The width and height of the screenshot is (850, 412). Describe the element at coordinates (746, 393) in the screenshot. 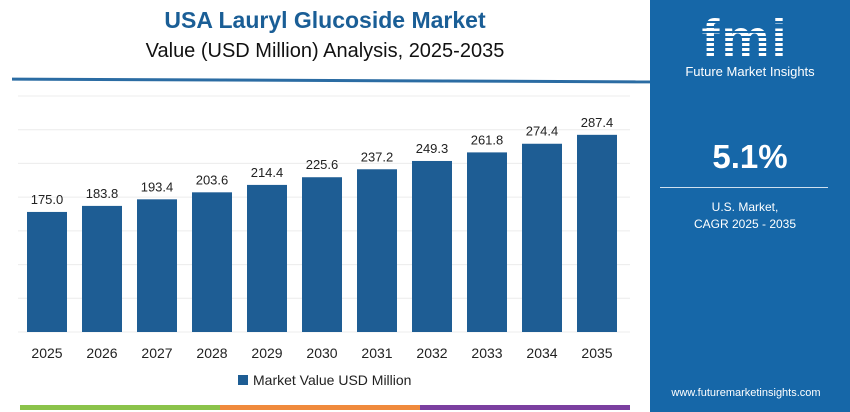

I see `website-link: www.futuremarketinsights.com` at that location.